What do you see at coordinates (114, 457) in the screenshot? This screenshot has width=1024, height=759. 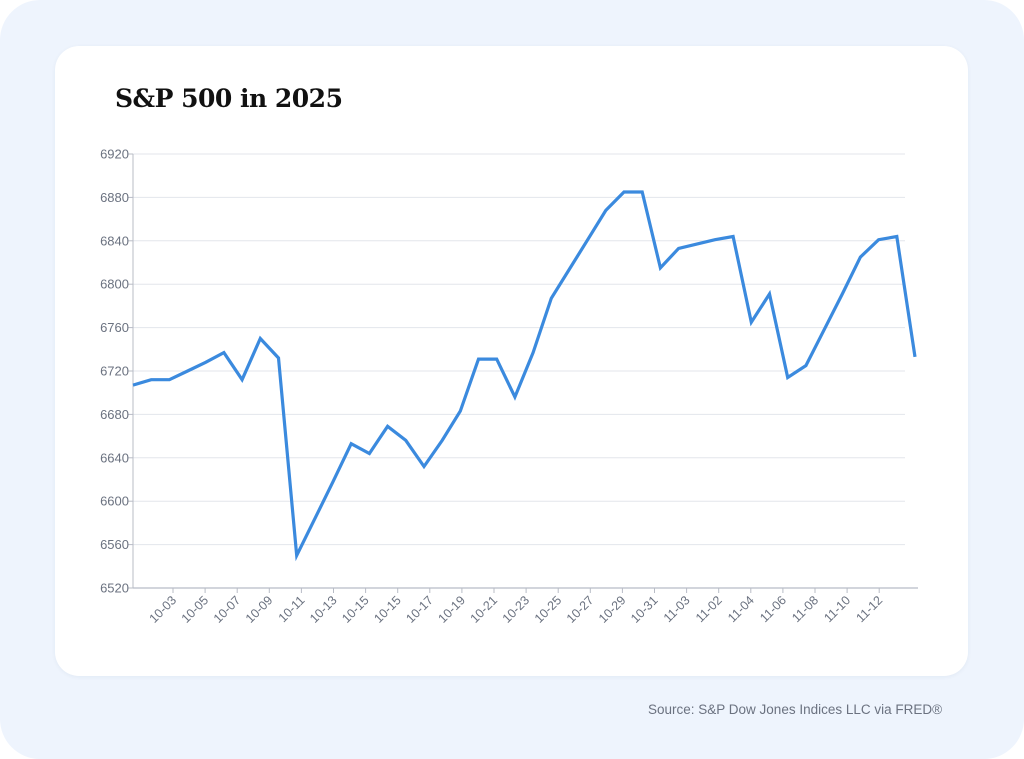 I see `y-tick-label: 6640` at bounding box center [114, 457].